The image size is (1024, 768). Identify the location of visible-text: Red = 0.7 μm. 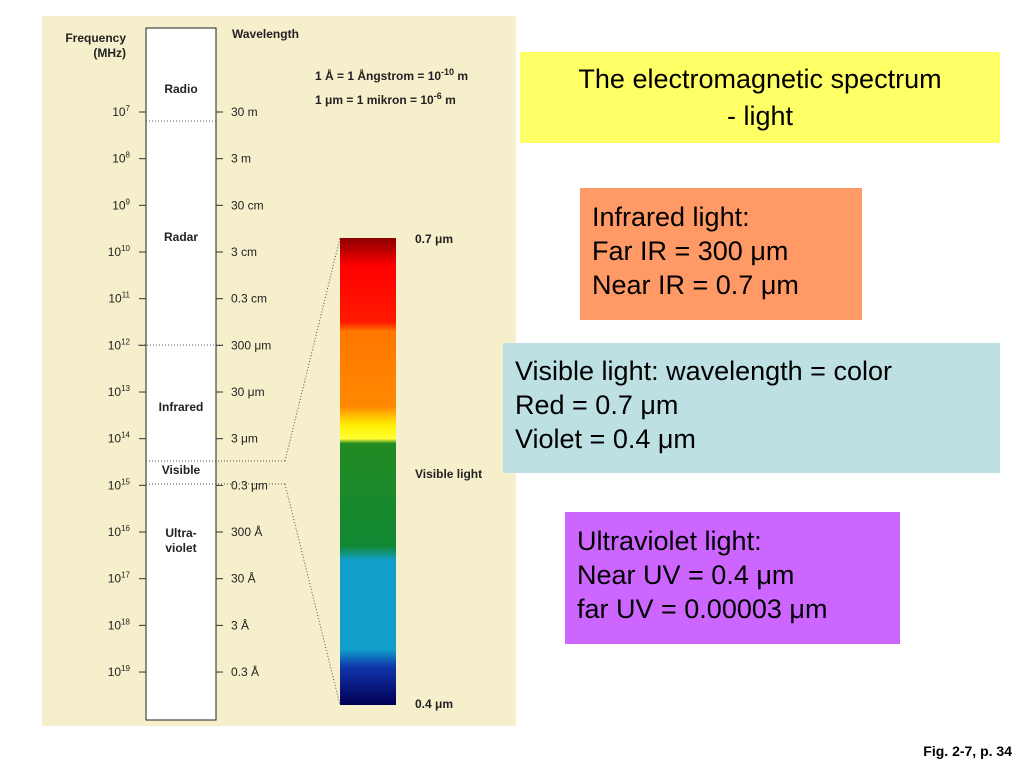
(596, 405).